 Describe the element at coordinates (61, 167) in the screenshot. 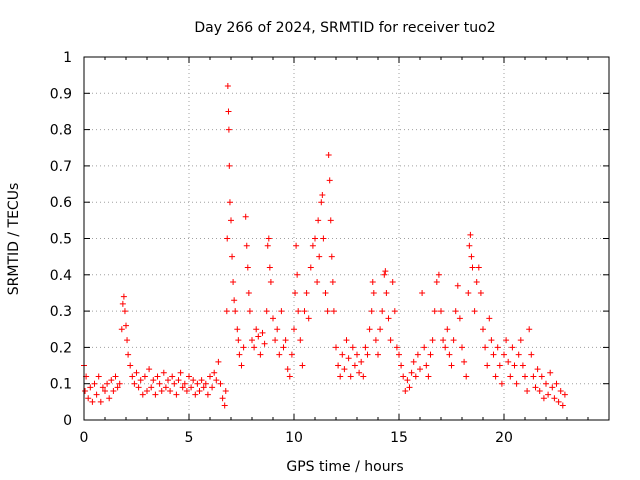

I see `y-tick-label: 0.7` at that location.